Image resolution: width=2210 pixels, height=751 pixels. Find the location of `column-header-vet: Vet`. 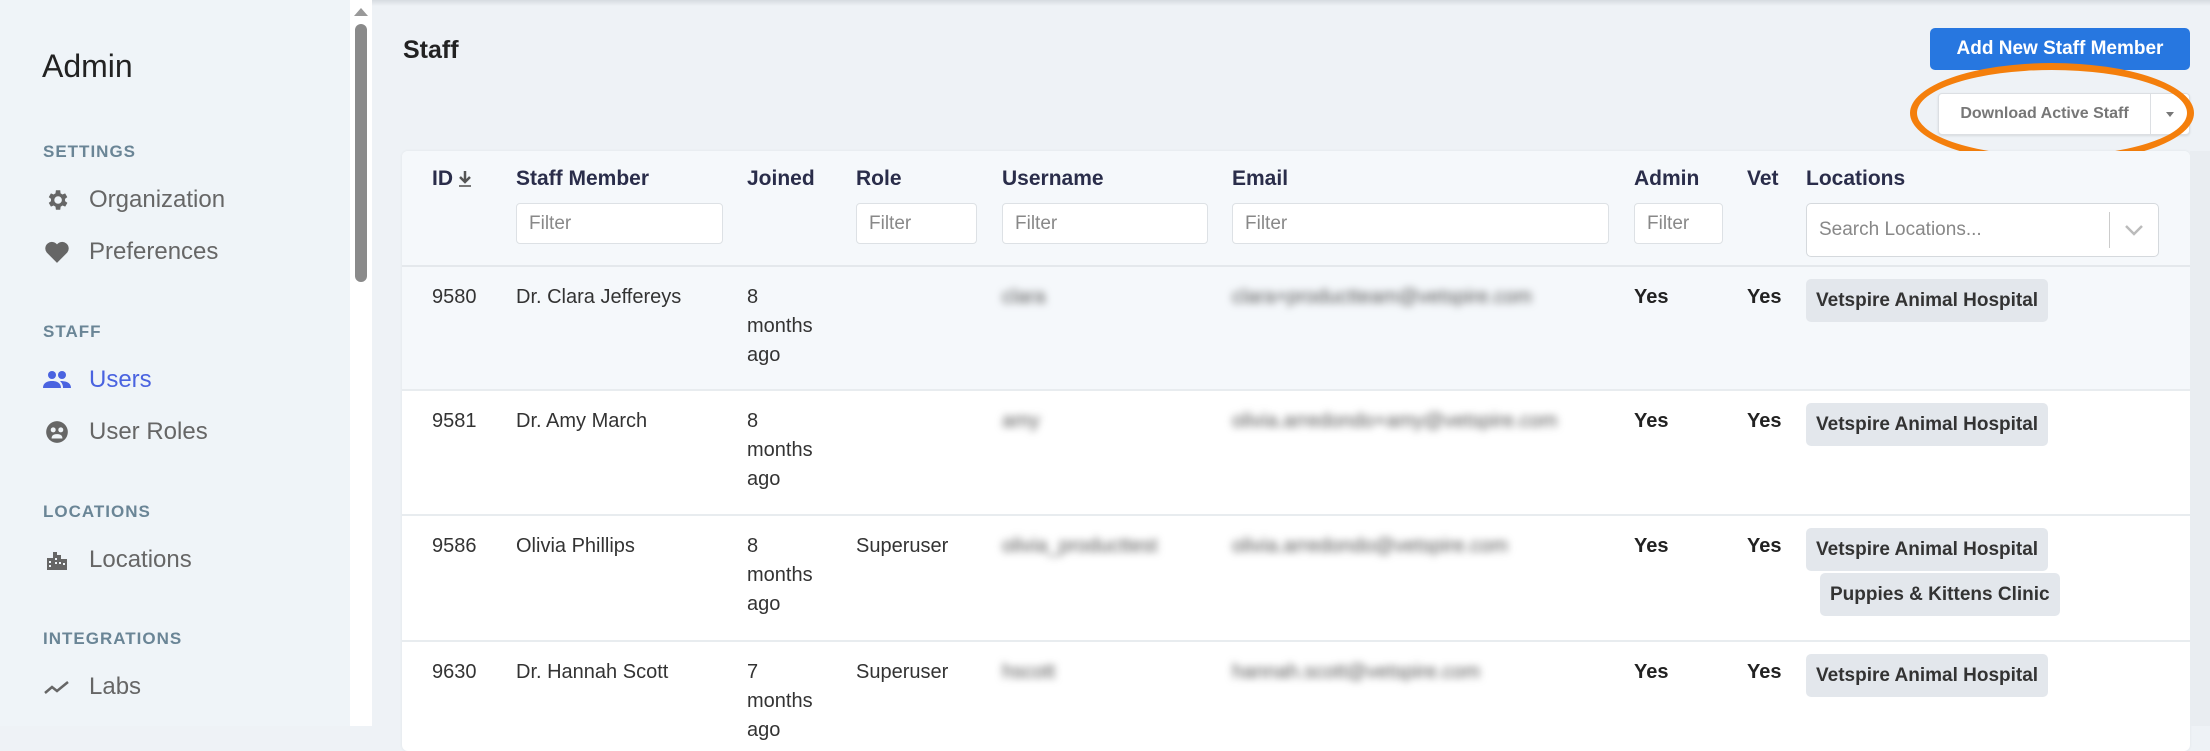

column-header-vet: Vet is located at coordinates (1763, 178).